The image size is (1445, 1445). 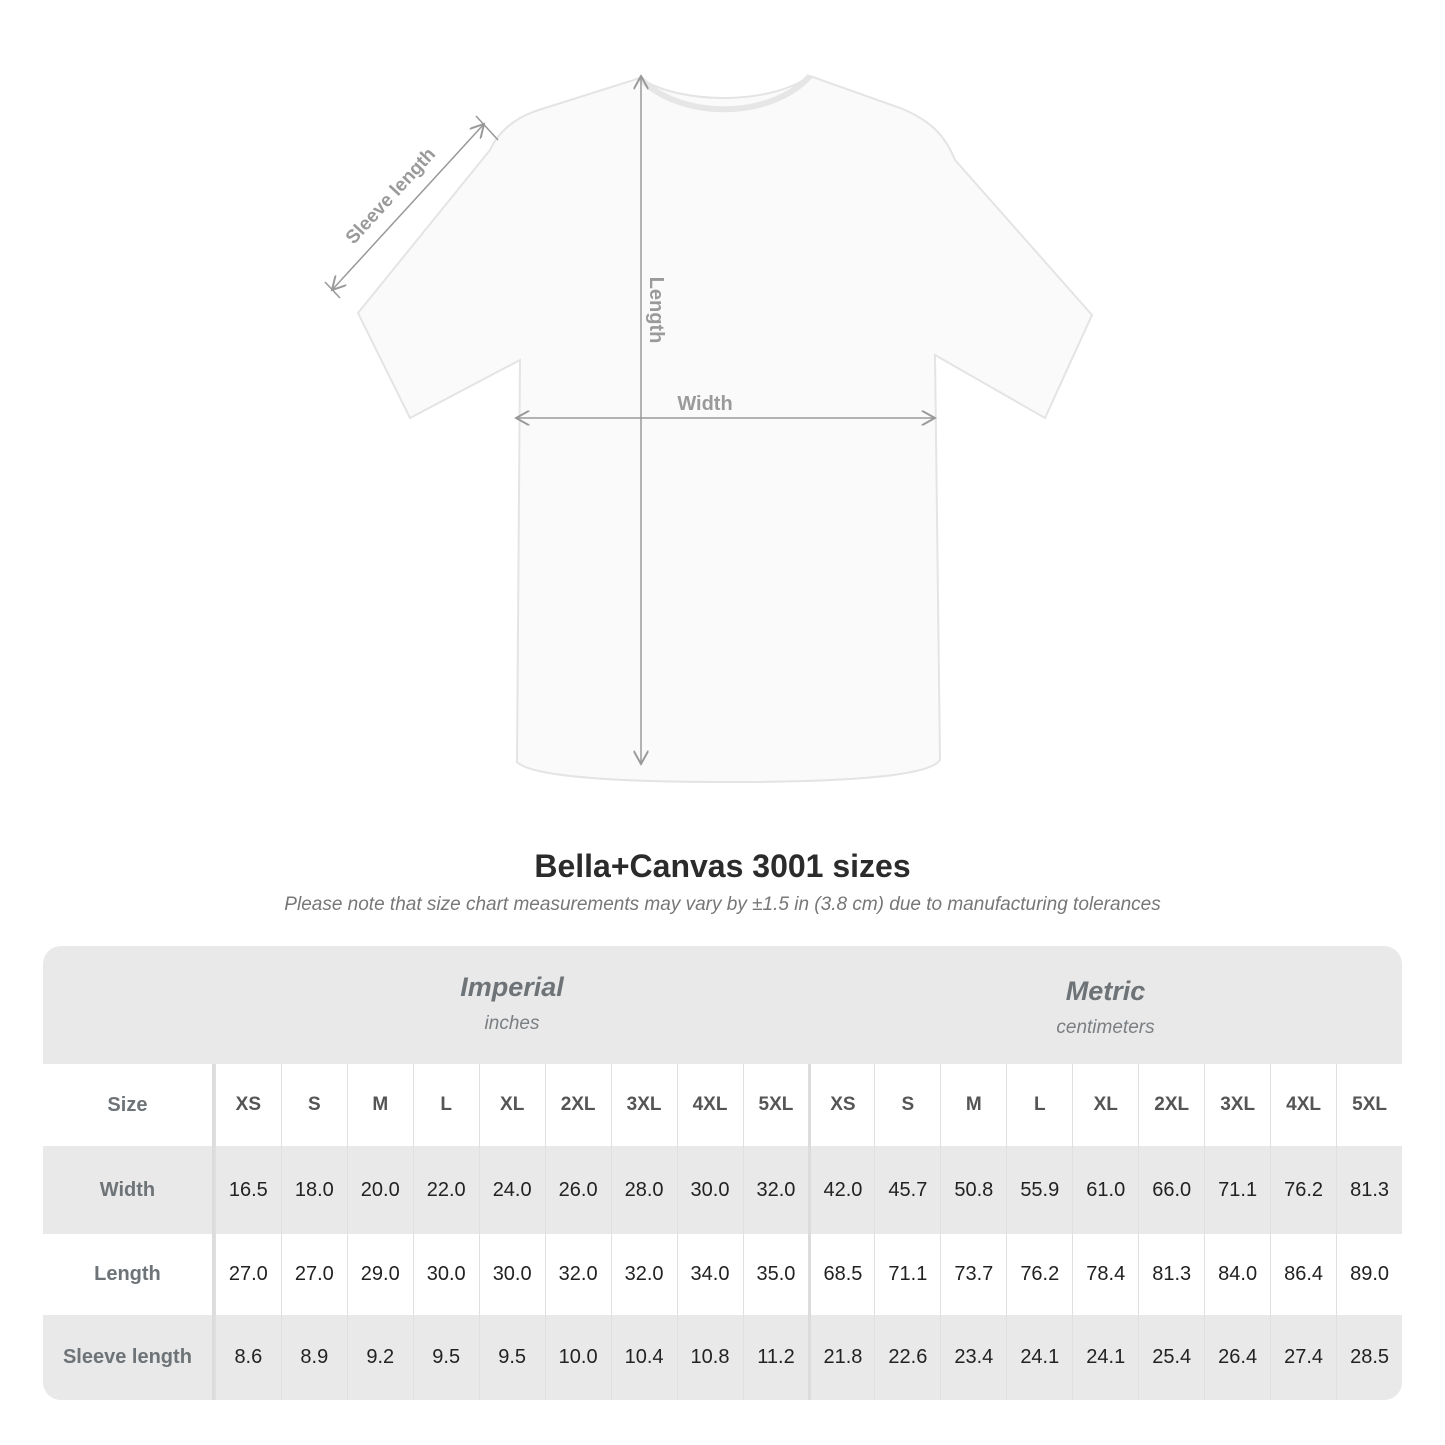 What do you see at coordinates (379, 1274) in the screenshot?
I see `table-cell: 29.0` at bounding box center [379, 1274].